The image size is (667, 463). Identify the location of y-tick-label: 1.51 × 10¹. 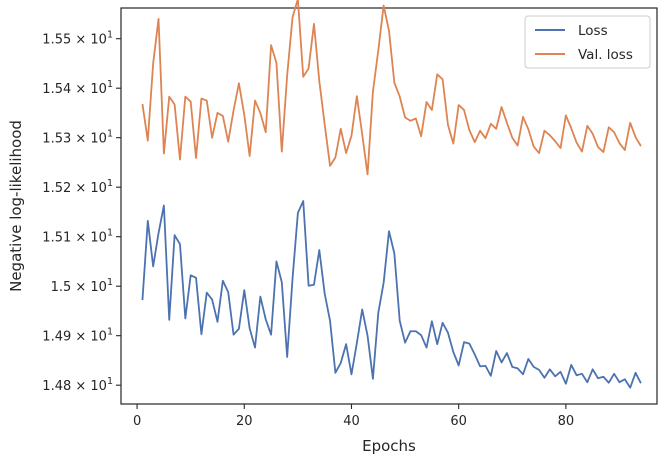
(77, 237).